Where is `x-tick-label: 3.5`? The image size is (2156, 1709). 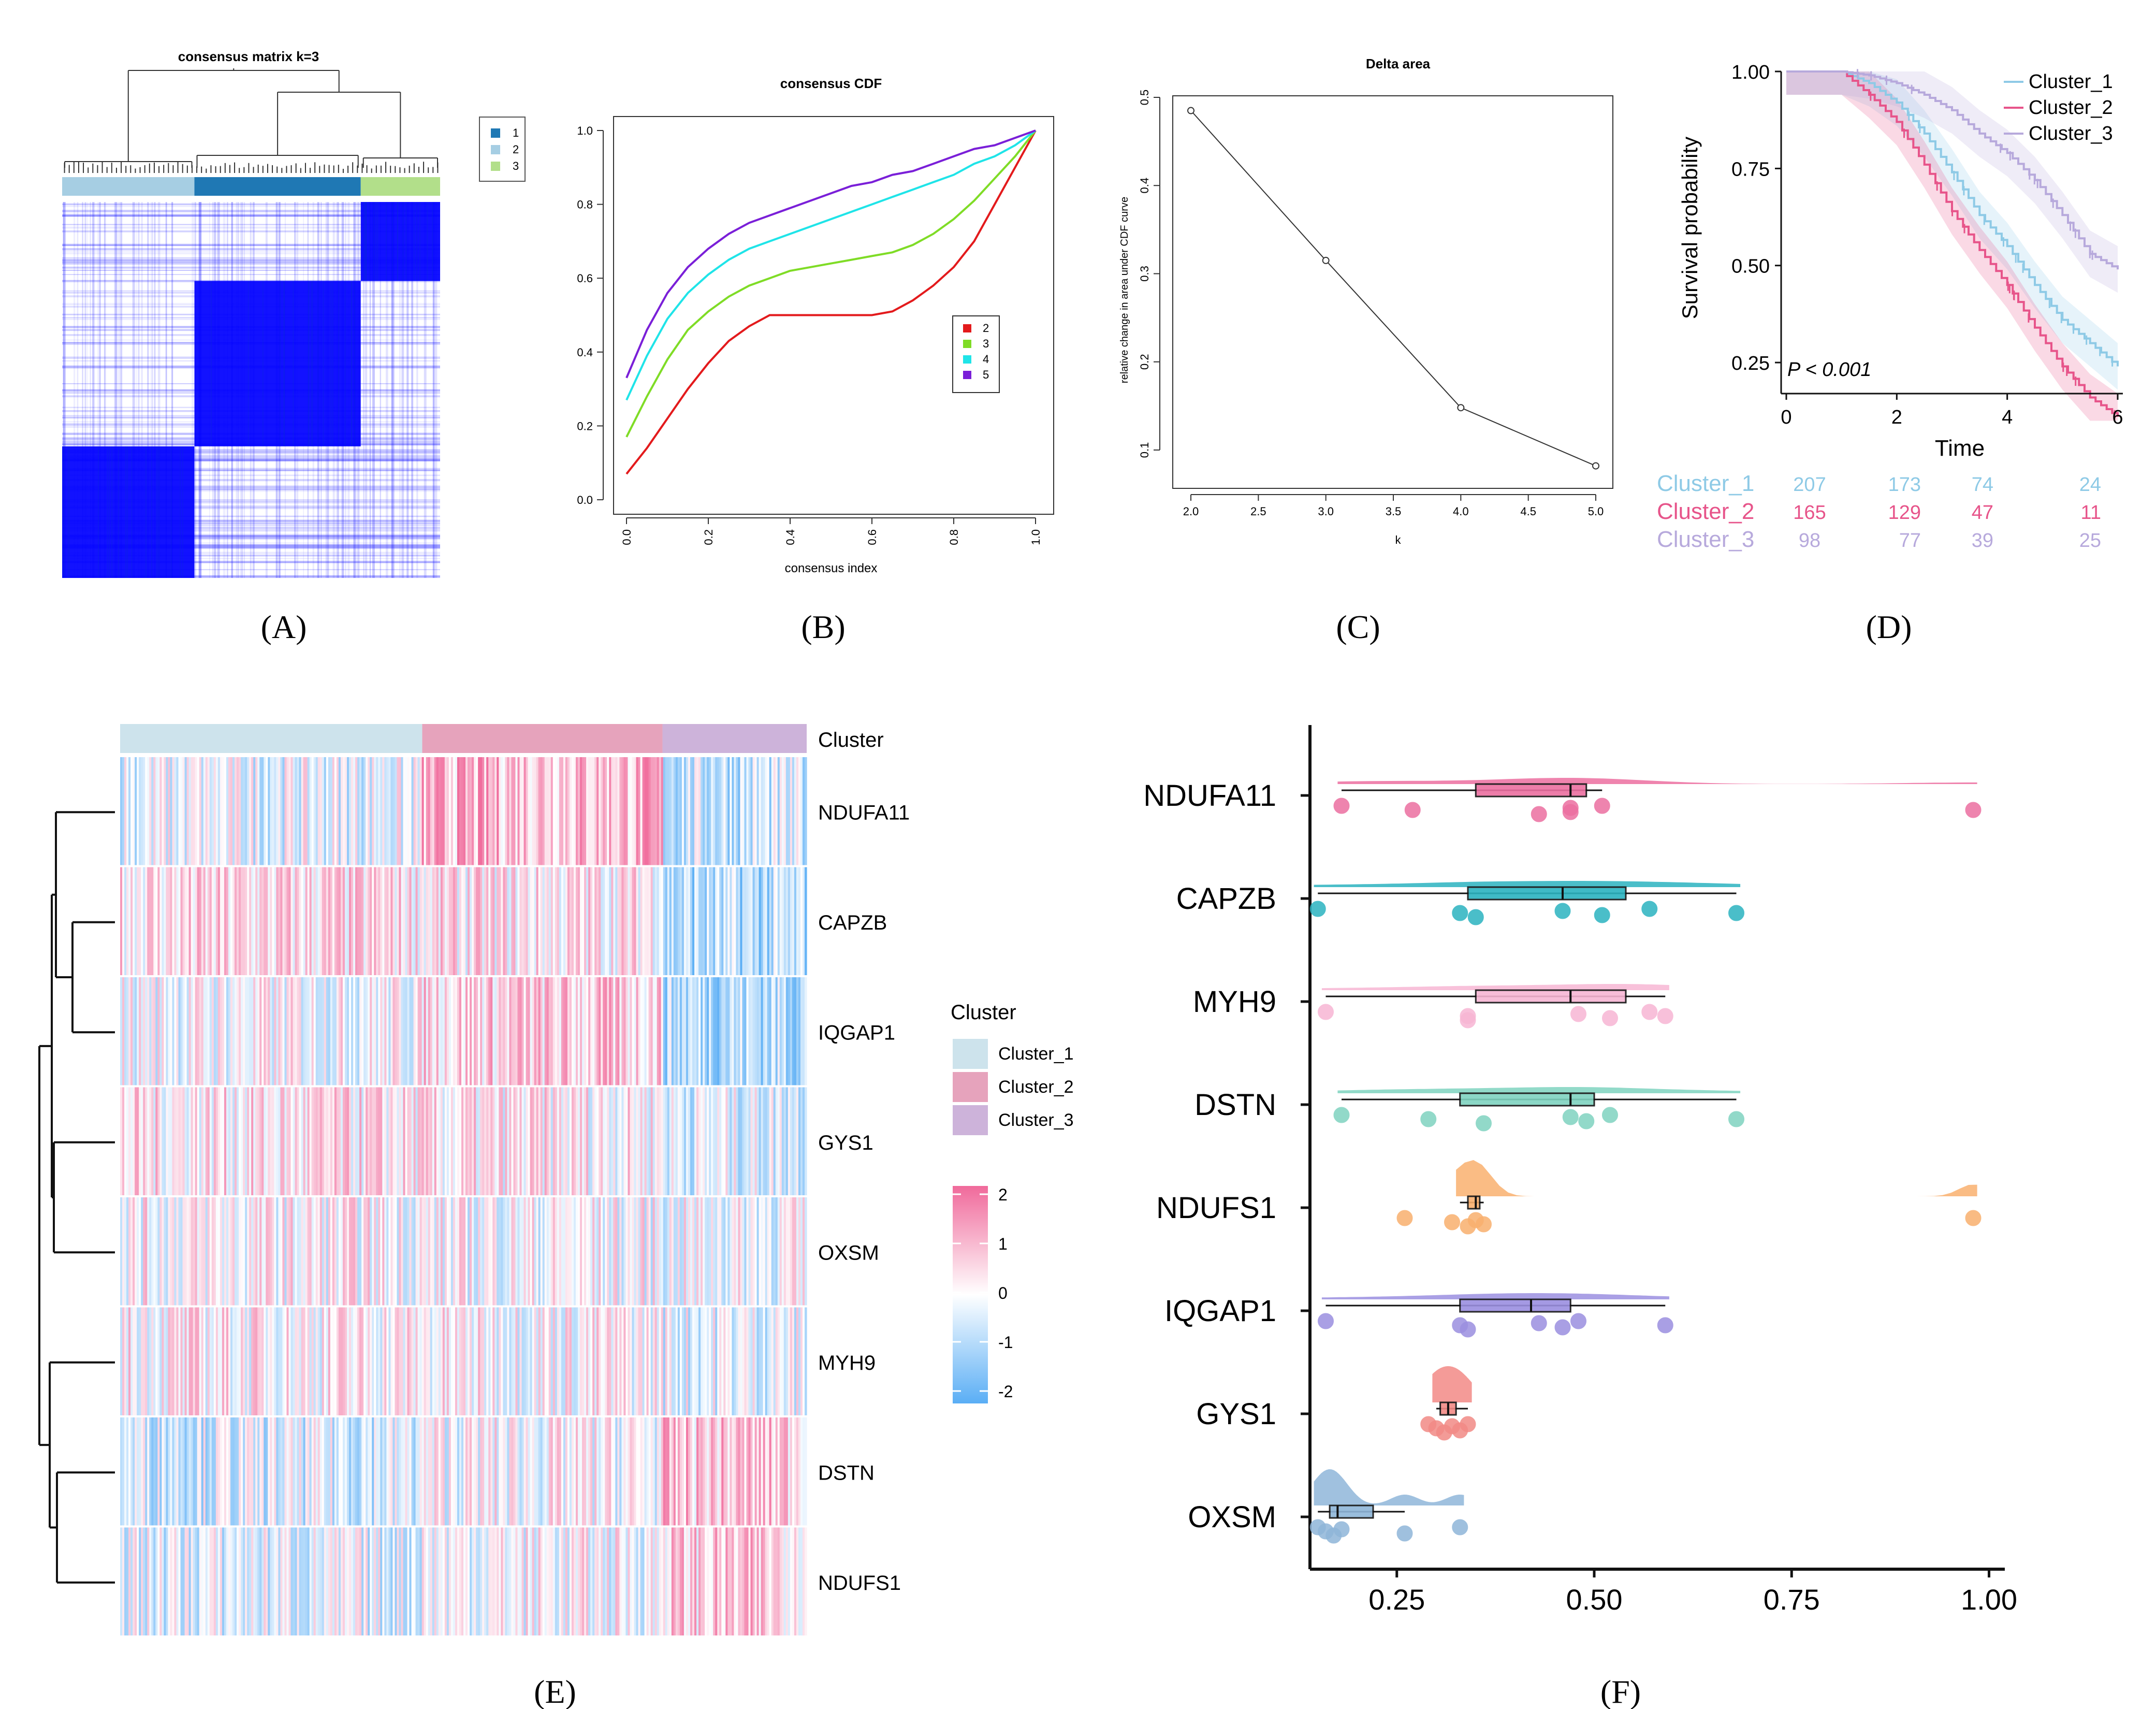
x-tick-label: 3.5 is located at coordinates (1394, 511).